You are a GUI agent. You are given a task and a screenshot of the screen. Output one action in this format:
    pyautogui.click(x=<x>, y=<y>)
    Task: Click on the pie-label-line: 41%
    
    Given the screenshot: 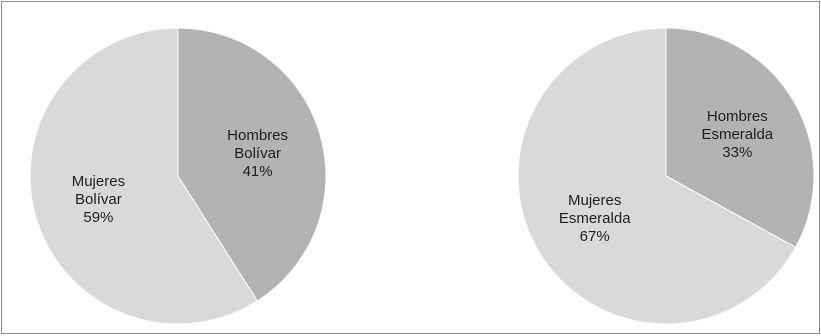 What is the action you would take?
    pyautogui.click(x=258, y=171)
    